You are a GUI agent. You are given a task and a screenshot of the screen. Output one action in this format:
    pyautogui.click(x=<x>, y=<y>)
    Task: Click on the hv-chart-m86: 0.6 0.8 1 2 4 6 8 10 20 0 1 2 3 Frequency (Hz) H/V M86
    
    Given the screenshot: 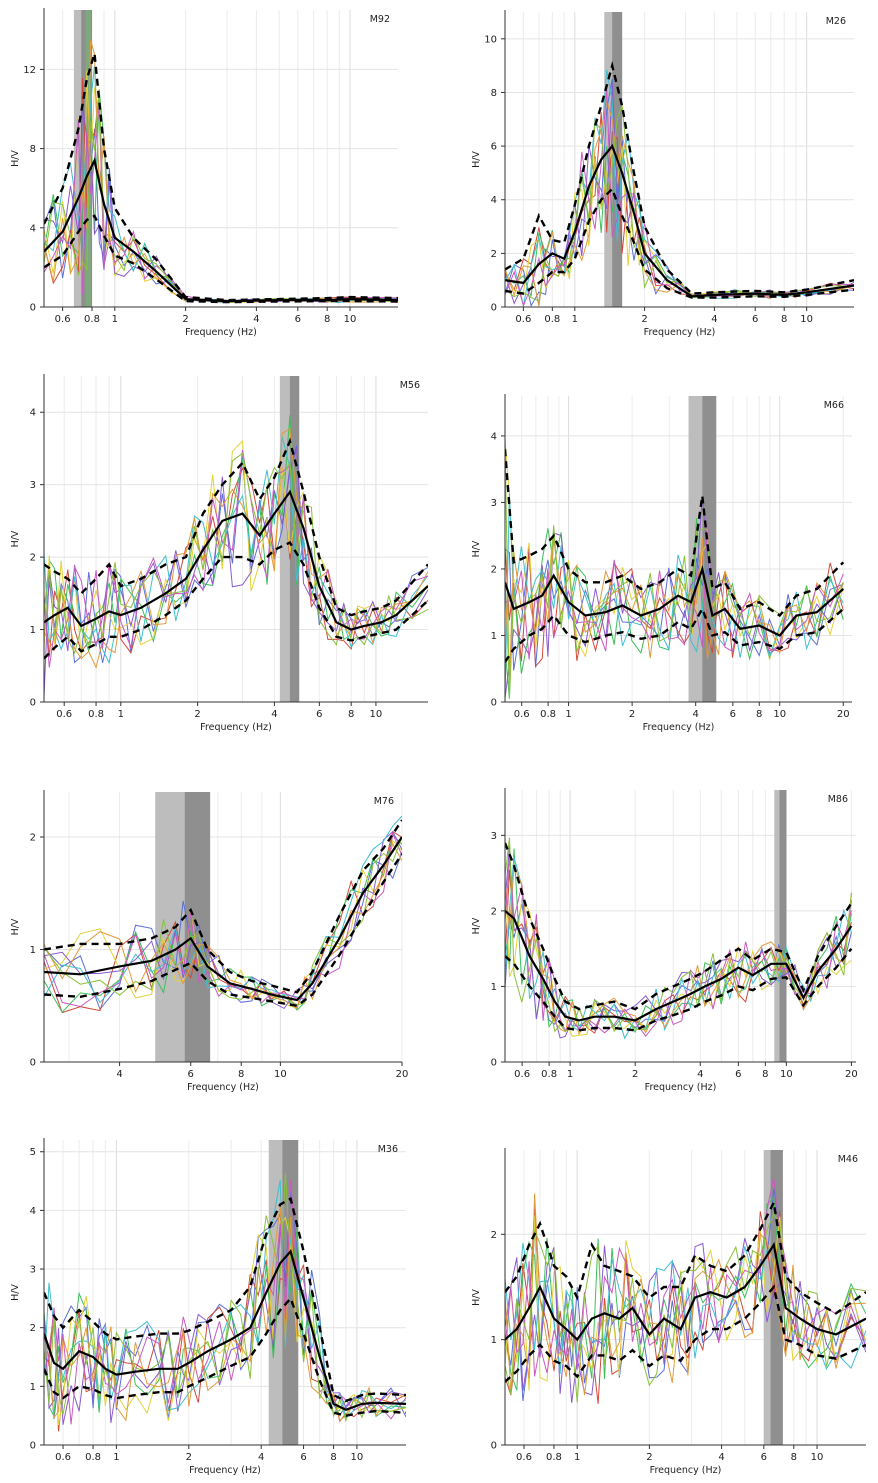 What is the action you would take?
    pyautogui.click(x=664, y=940)
    